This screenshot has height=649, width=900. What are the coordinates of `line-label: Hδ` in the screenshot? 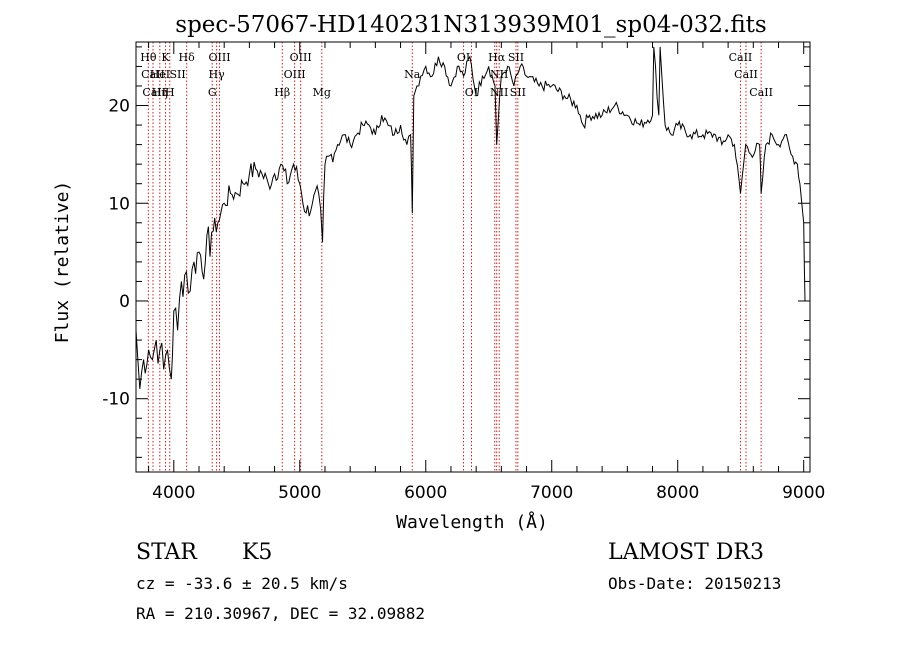 It's located at (187, 57).